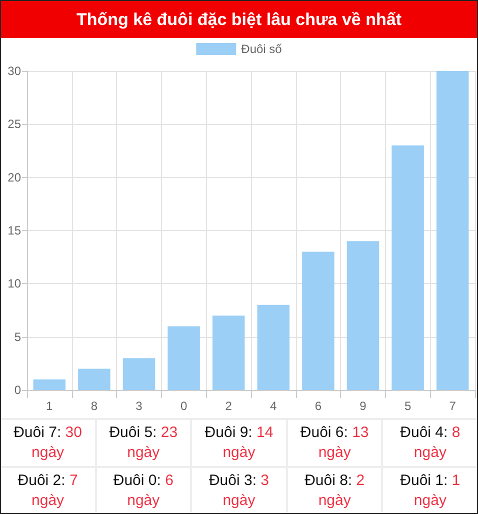  I want to click on y-tick-label: 10, so click(15, 283).